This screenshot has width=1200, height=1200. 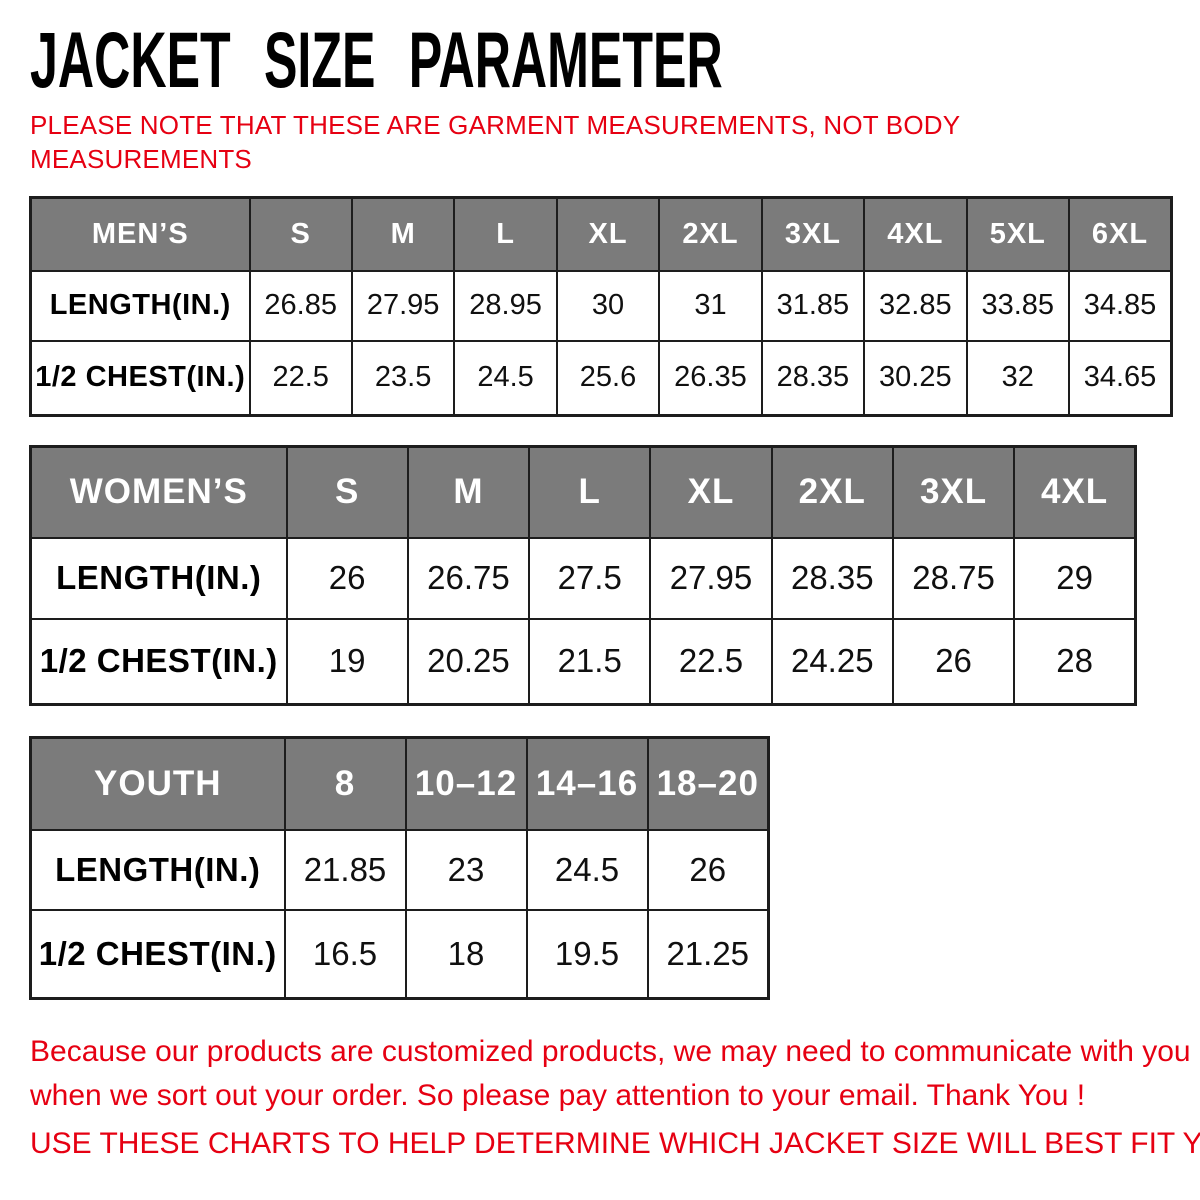 What do you see at coordinates (608, 378) in the screenshot?
I see `measurement-value: 25.6` at bounding box center [608, 378].